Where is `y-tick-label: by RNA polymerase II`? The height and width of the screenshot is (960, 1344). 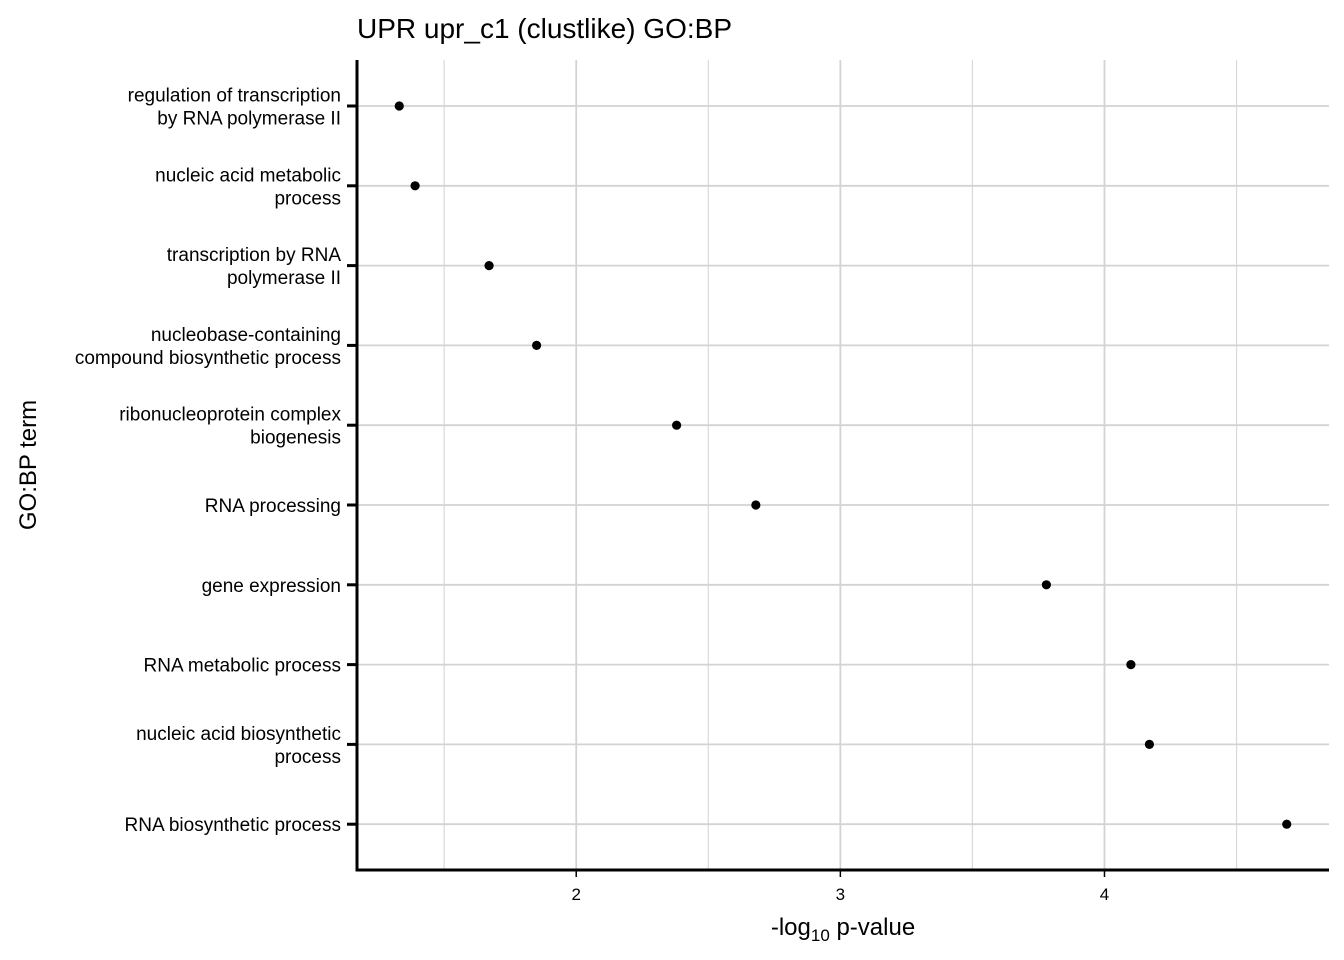 y-tick-label: by RNA polymerase II is located at coordinates (249, 119).